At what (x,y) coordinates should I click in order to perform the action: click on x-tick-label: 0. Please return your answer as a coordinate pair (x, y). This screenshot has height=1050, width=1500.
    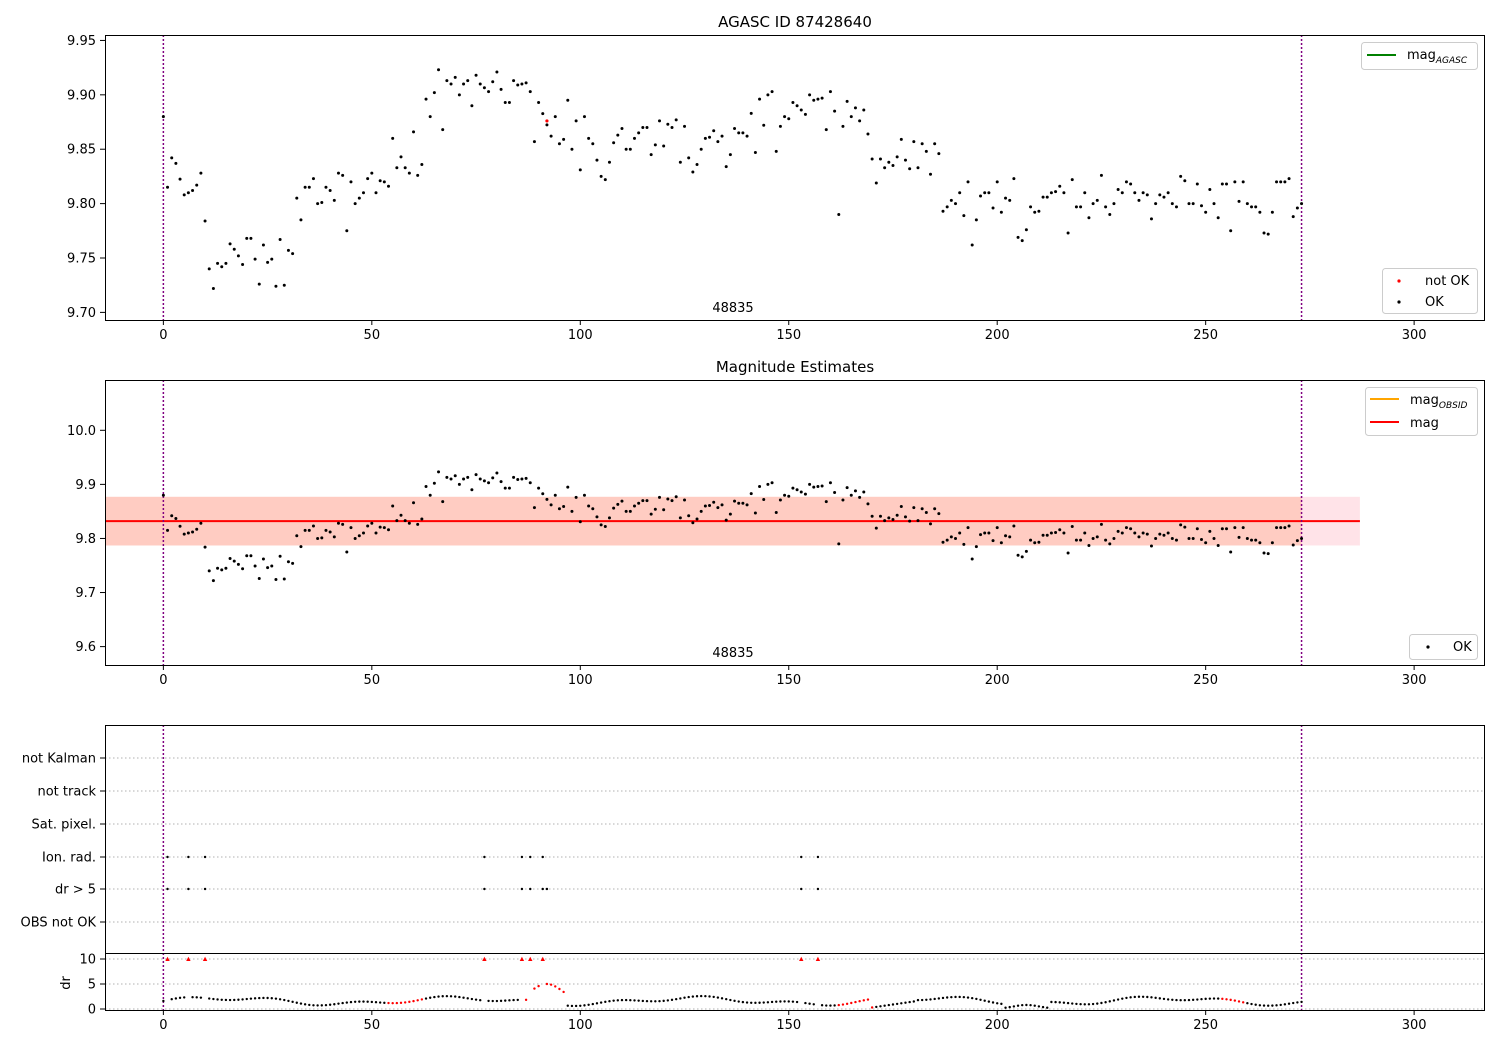
    Looking at the image, I should click on (163, 680).